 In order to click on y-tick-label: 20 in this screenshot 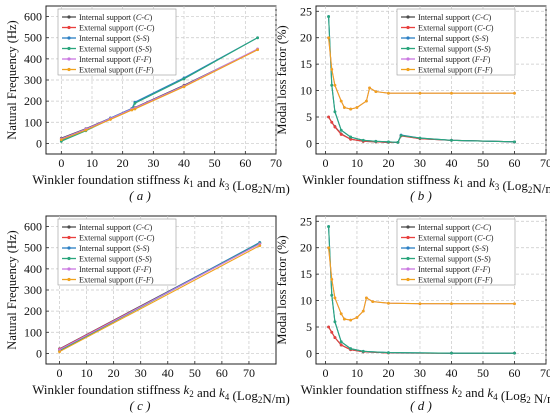, I will do `click(306, 248)`.